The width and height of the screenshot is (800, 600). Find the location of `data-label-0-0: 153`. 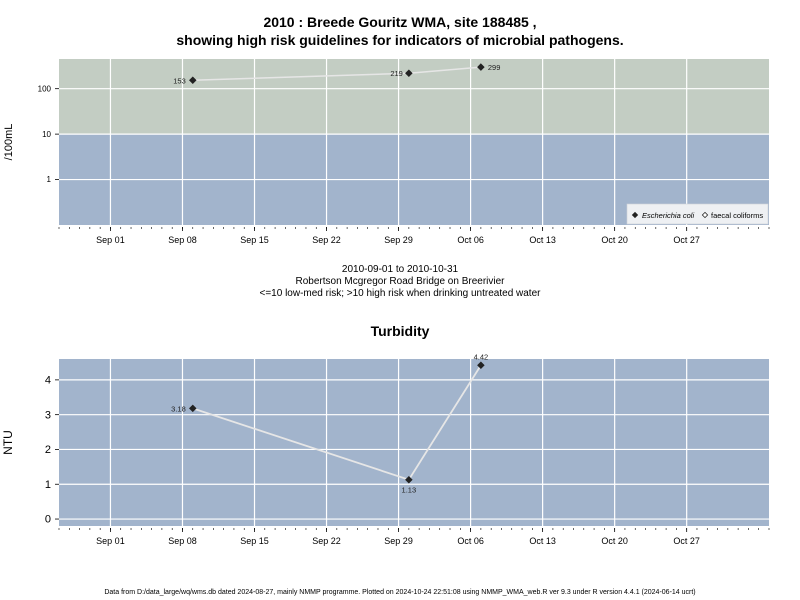

data-label-0-0: 153 is located at coordinates (179, 80).